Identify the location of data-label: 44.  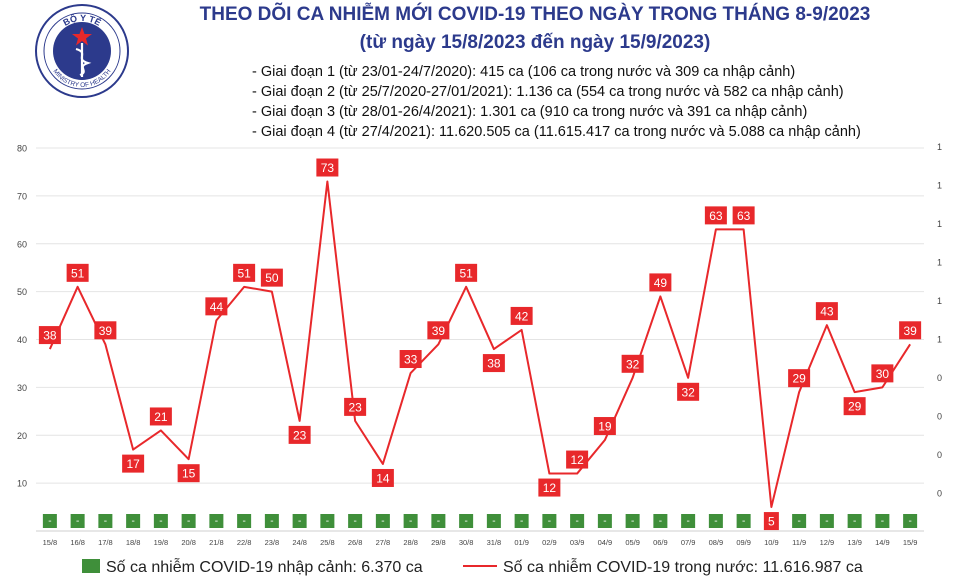
(217, 307).